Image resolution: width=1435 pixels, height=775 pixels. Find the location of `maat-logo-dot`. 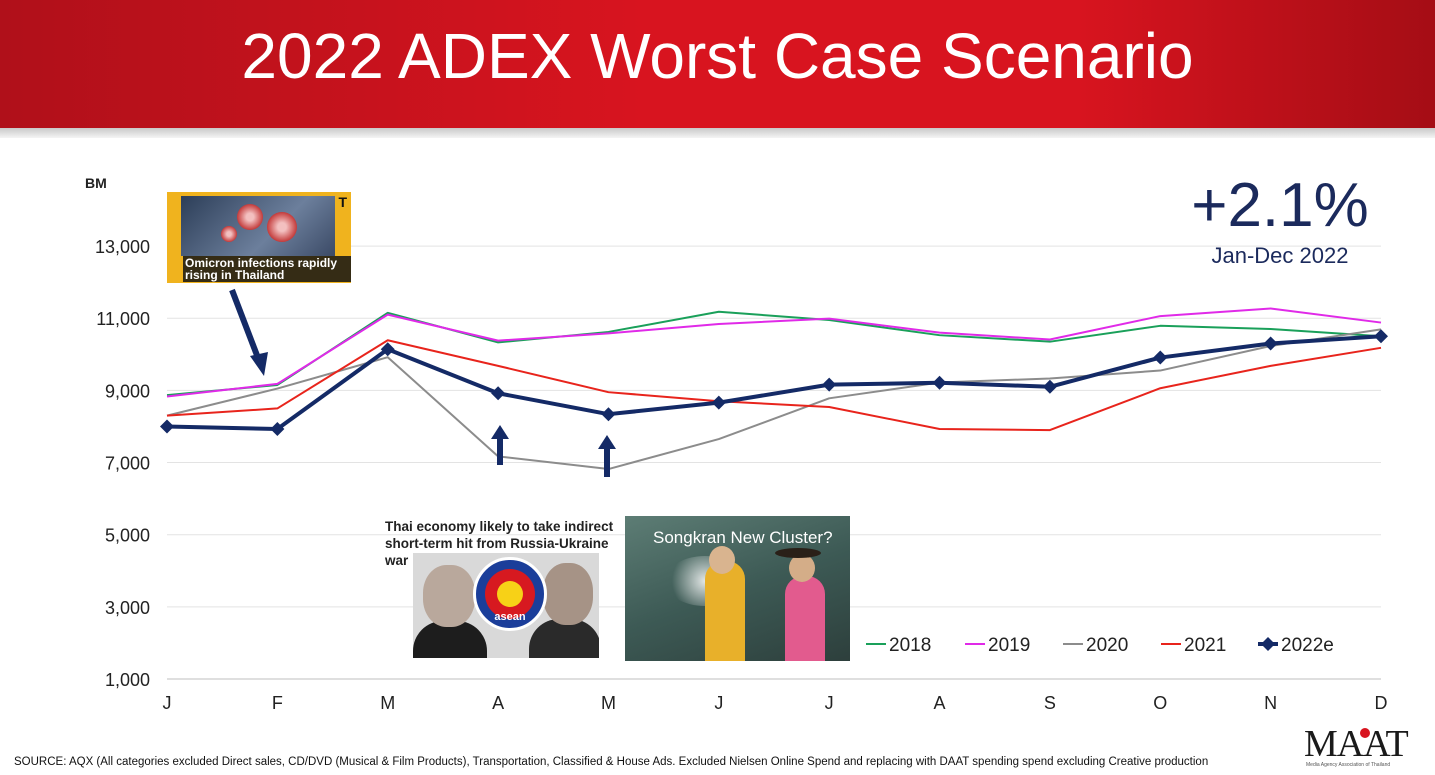

maat-logo-dot is located at coordinates (1365, 733).